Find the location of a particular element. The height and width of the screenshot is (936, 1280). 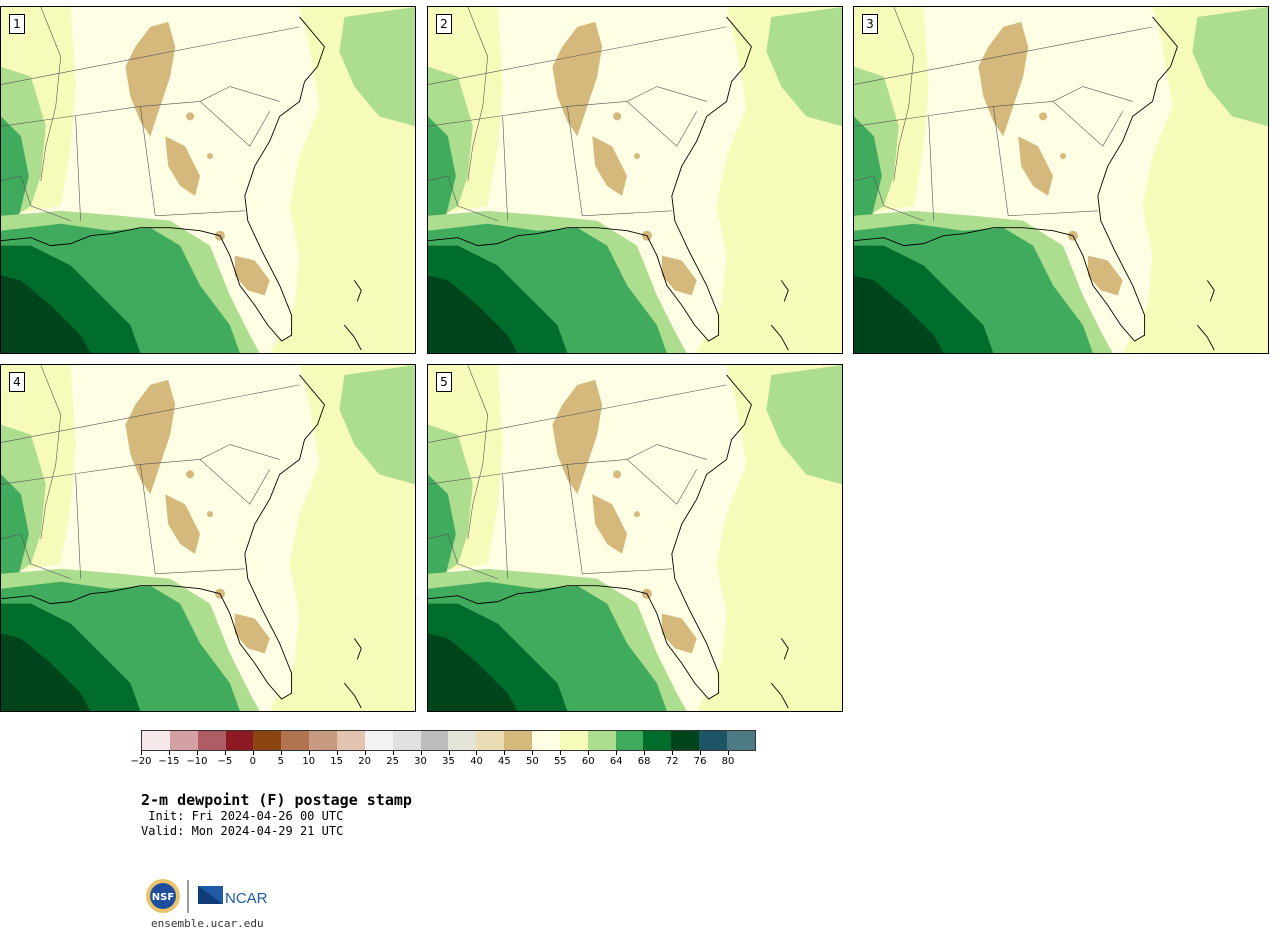

colorbar is located at coordinates (448, 740).